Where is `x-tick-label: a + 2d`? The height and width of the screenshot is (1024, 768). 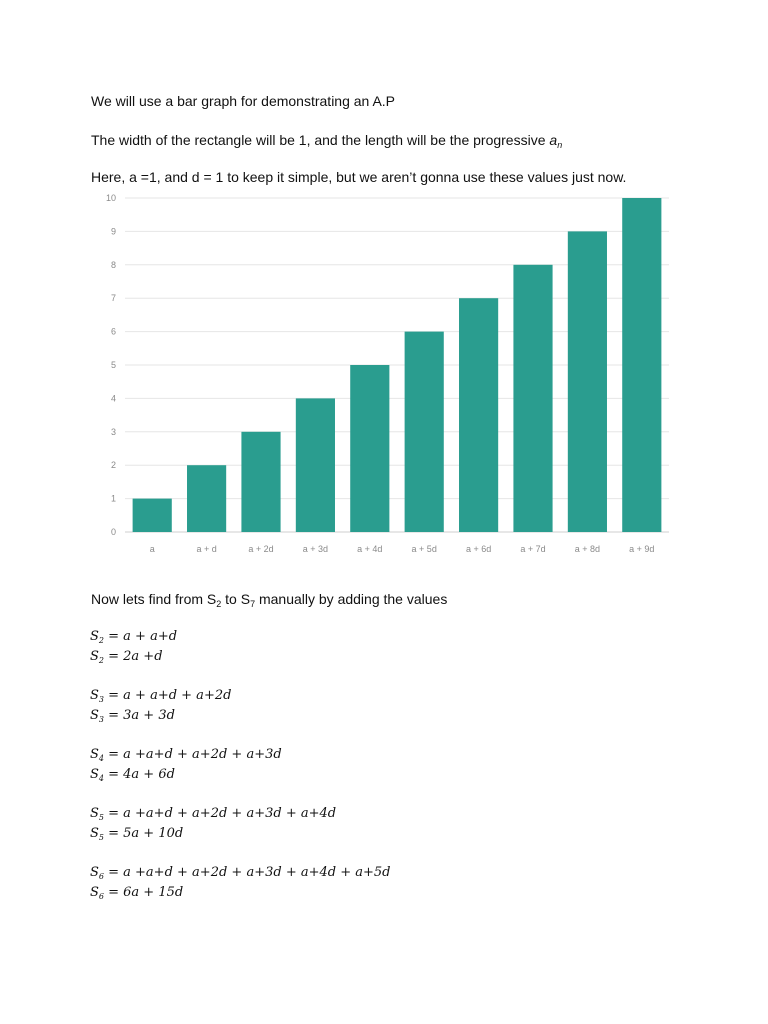
x-tick-label: a + 2d is located at coordinates (260, 549).